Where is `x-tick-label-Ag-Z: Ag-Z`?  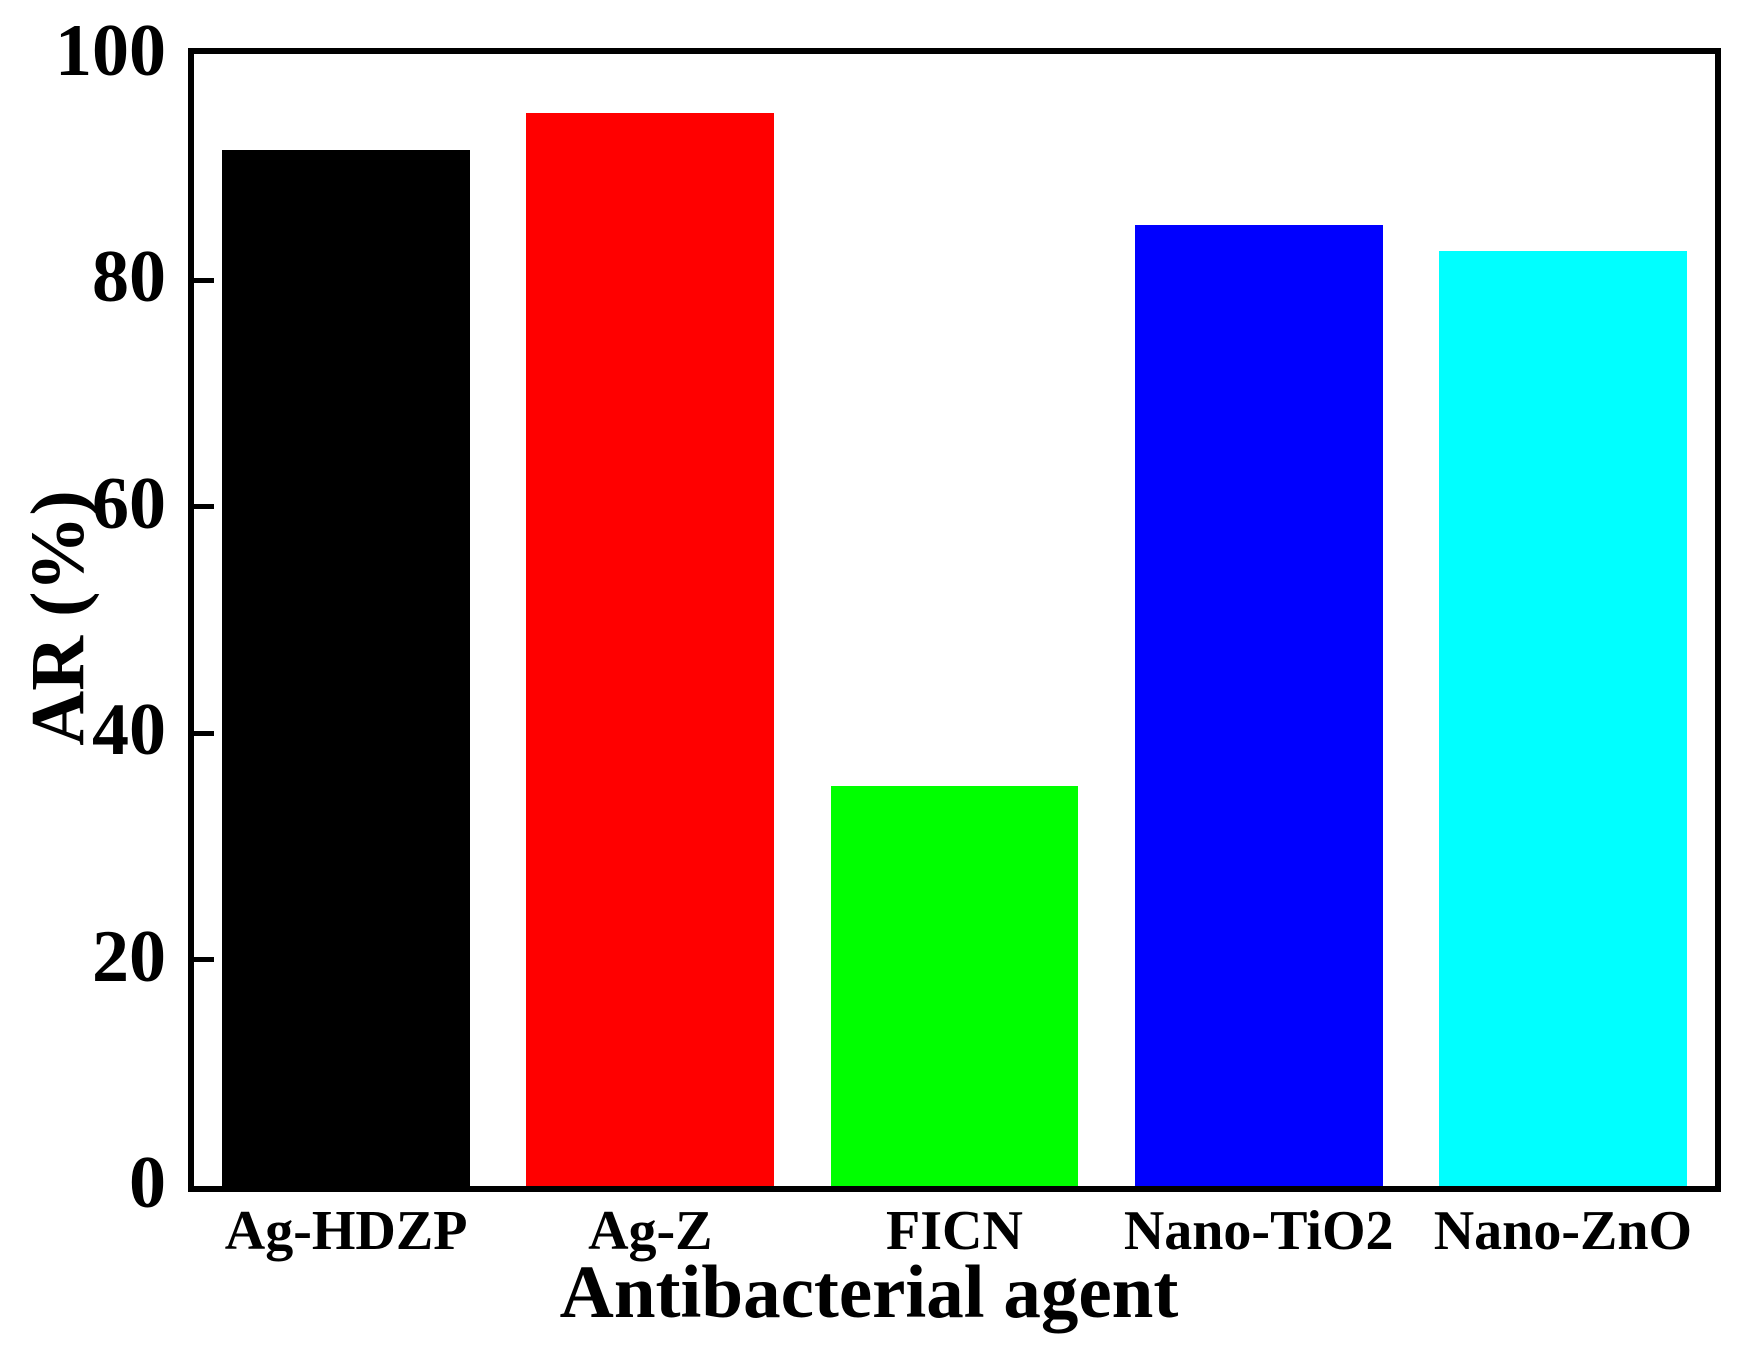 x-tick-label-Ag-Z: Ag-Z is located at coordinates (650, 1231).